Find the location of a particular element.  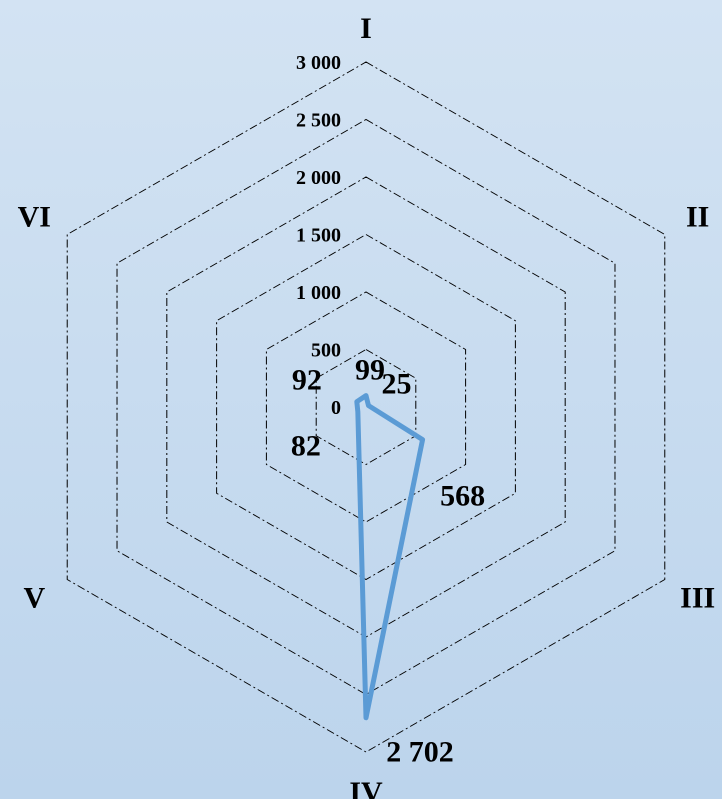

tick-label-4: 2 000 is located at coordinates (318, 178).